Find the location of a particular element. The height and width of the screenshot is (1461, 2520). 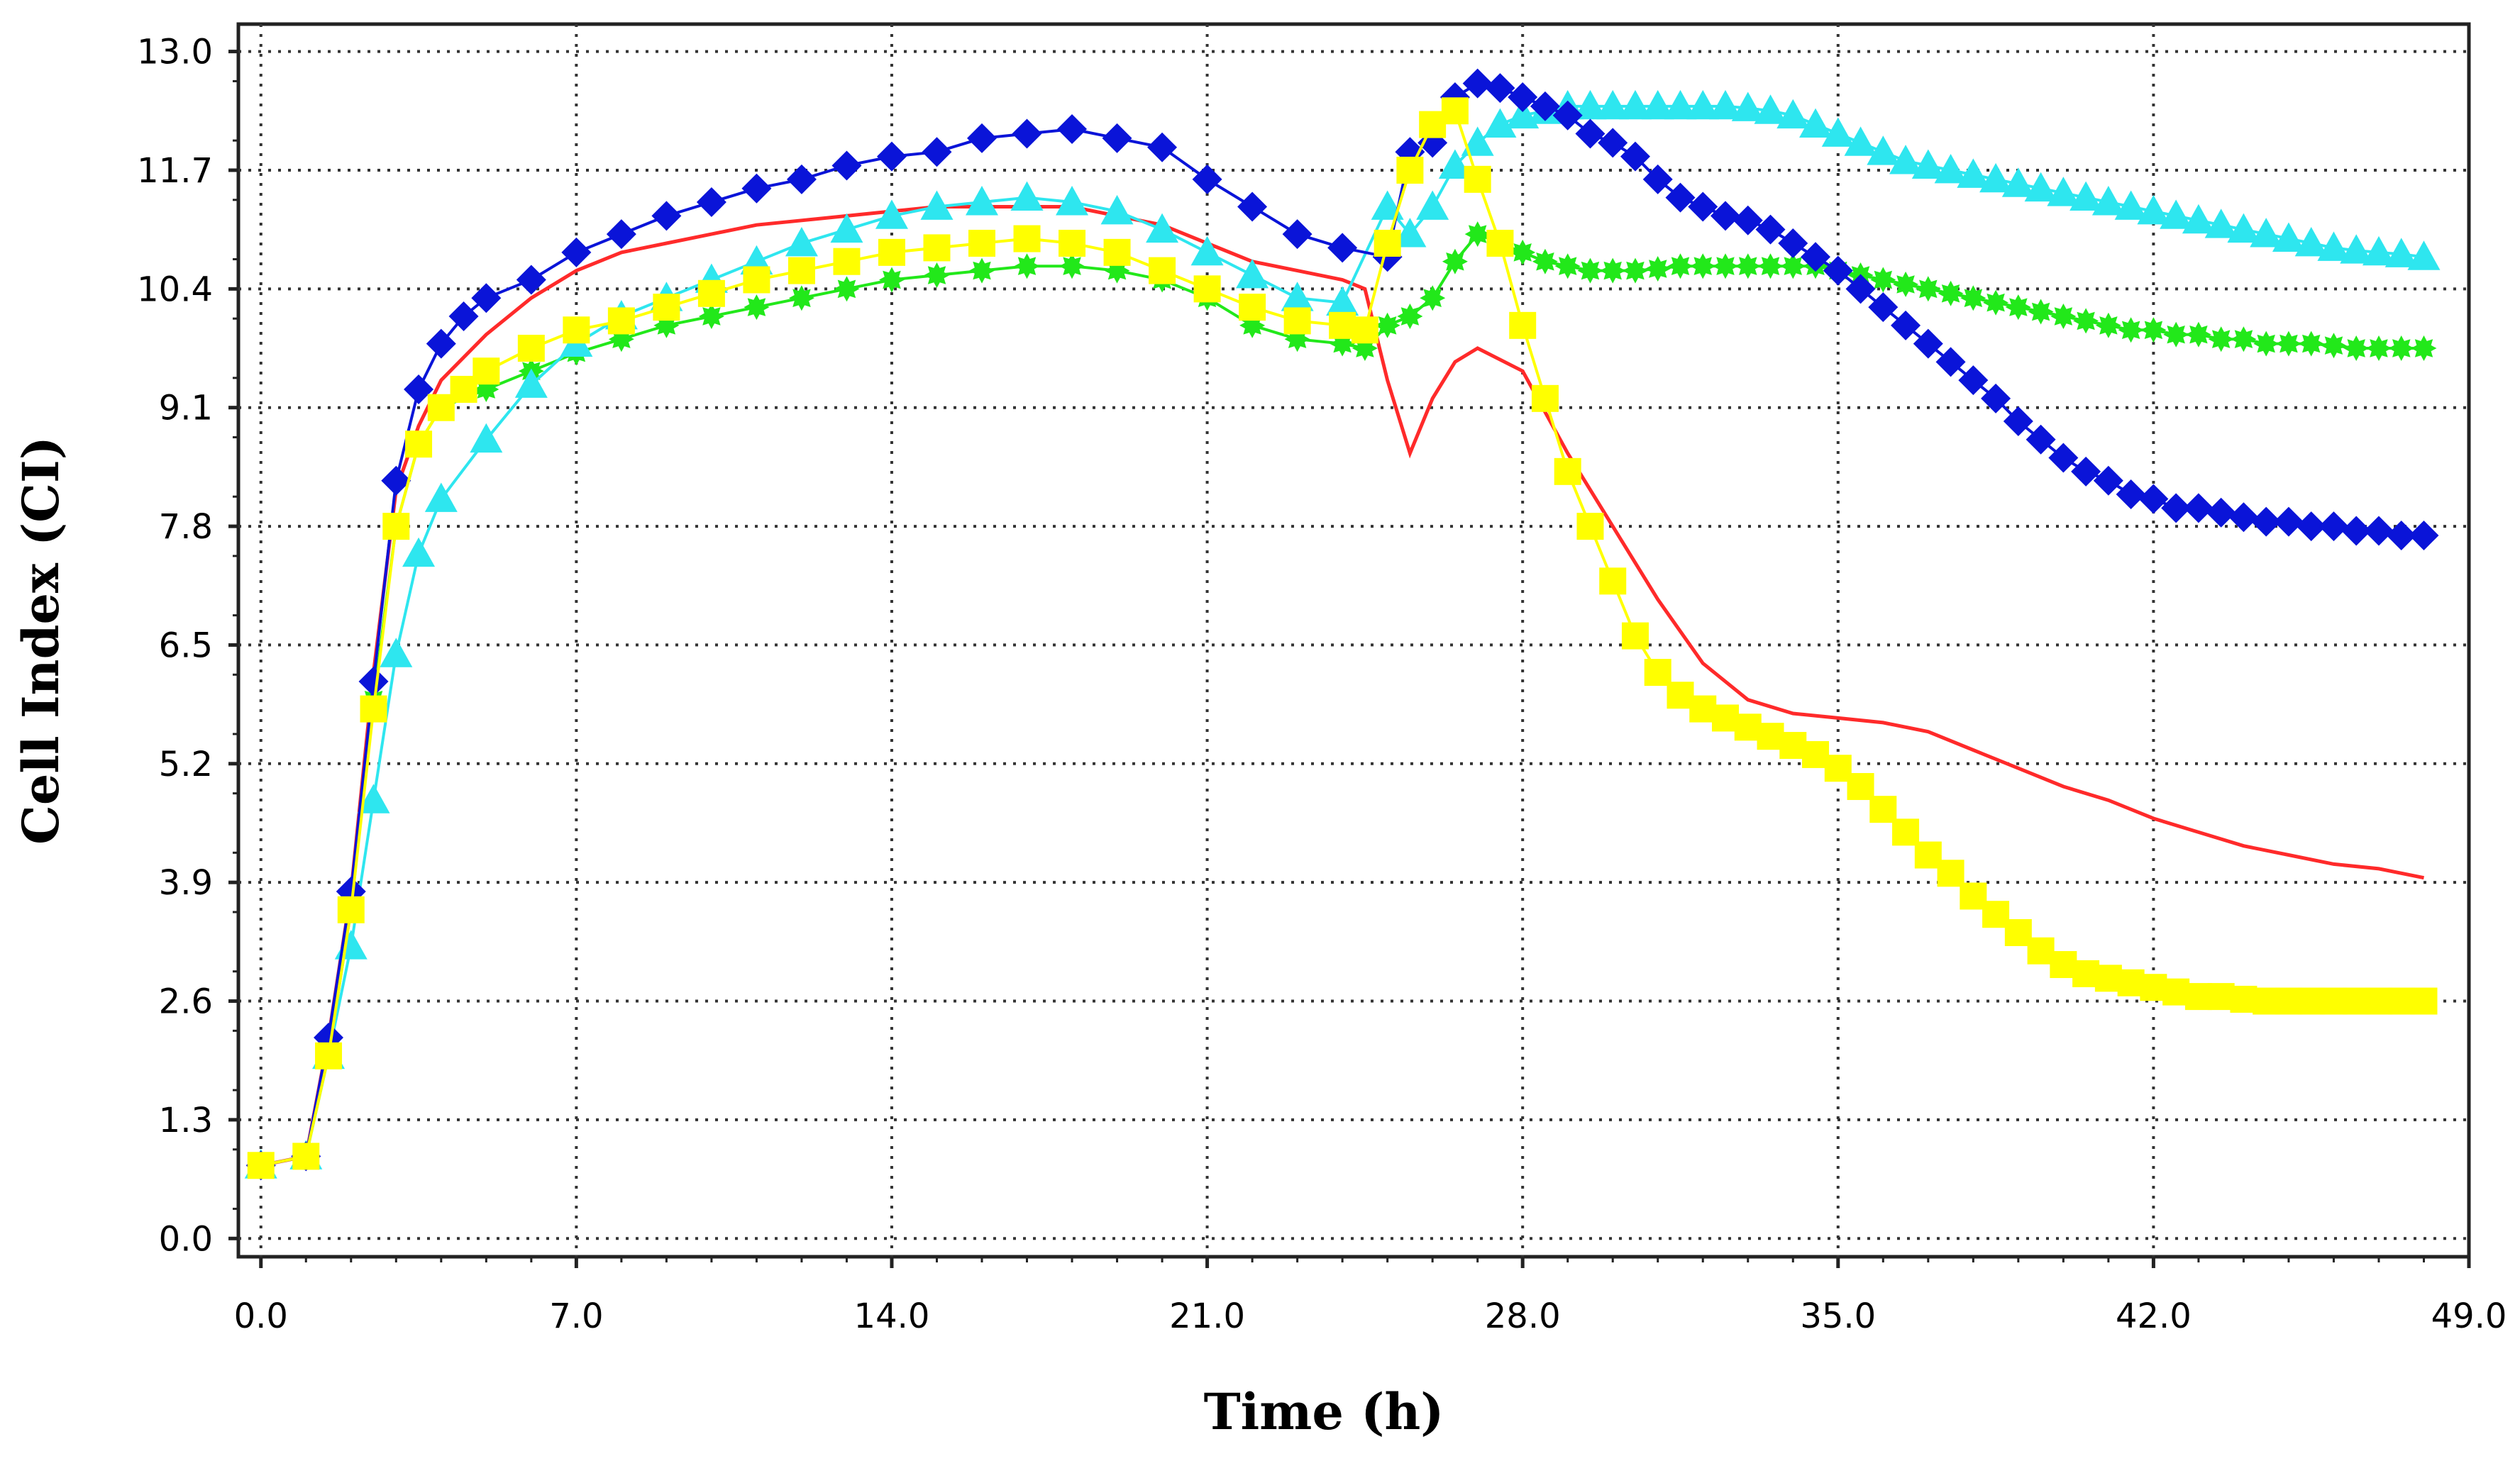

y-tick-label: 2.6 is located at coordinates (186, 1002).